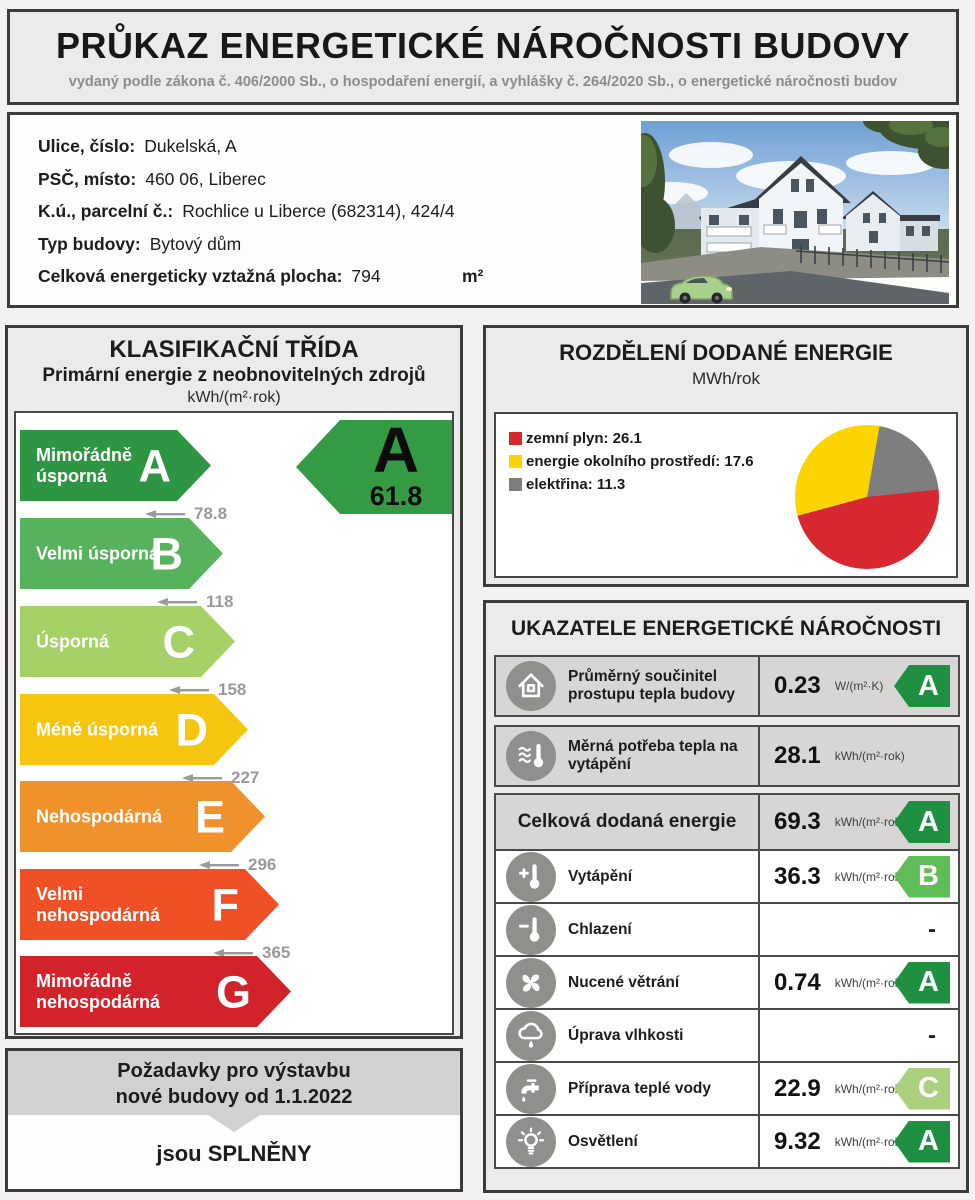 The image size is (975, 1200). What do you see at coordinates (211, 513) in the screenshot?
I see `threshold-a-value: 78.8` at bounding box center [211, 513].